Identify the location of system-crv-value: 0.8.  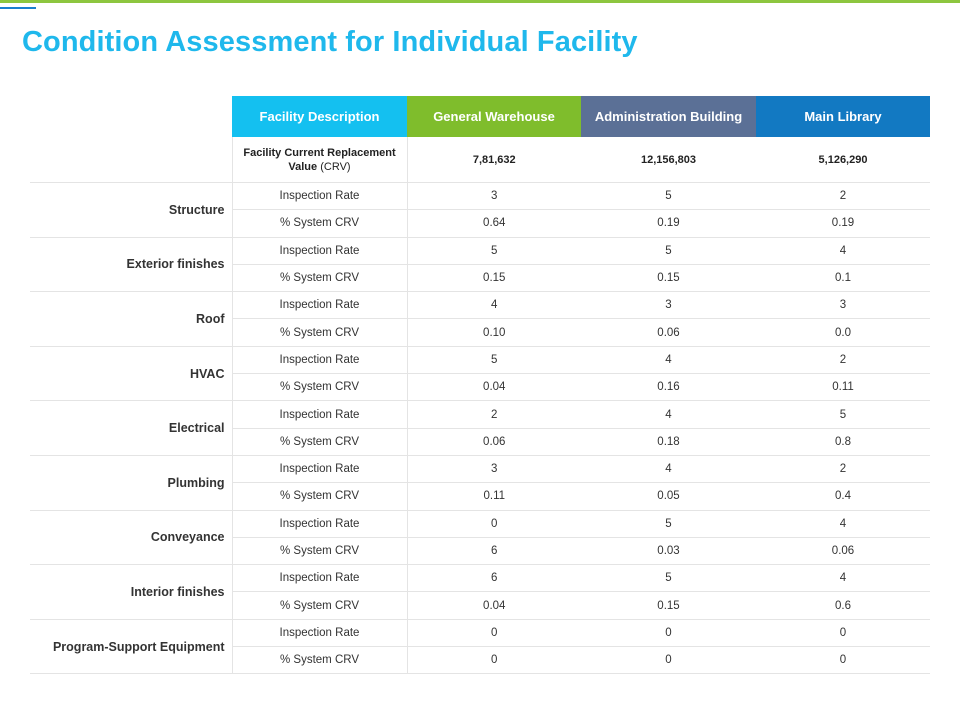
(843, 442).